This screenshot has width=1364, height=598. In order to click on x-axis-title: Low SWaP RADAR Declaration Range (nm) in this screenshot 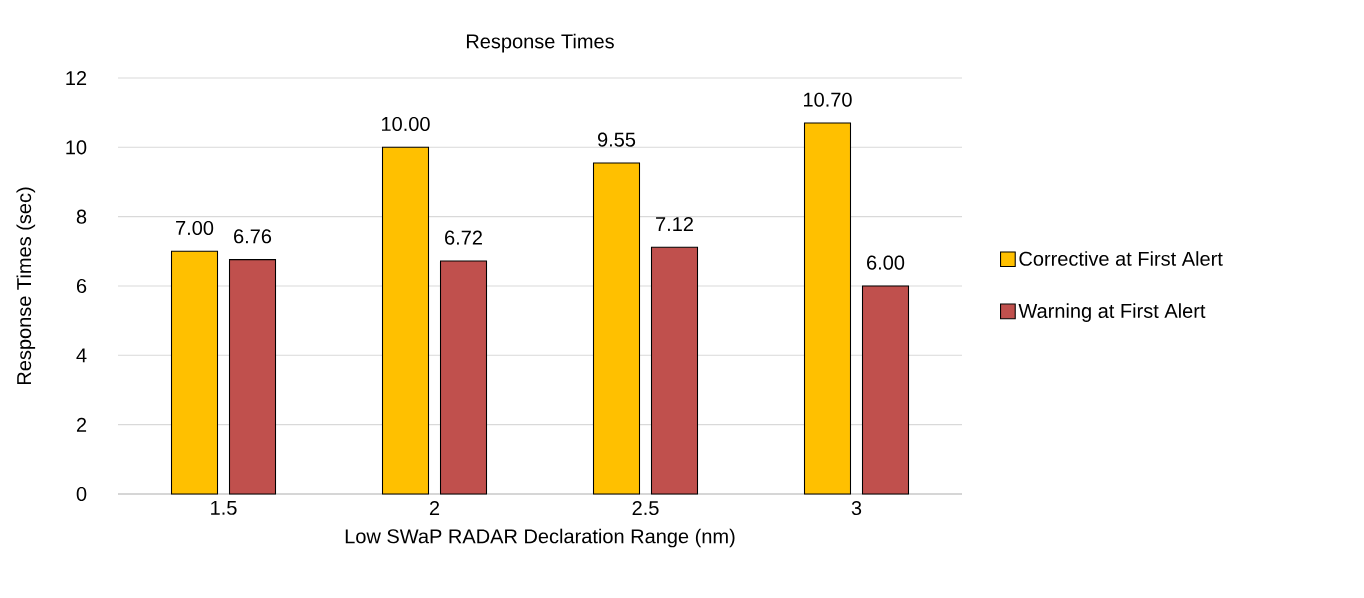, I will do `click(540, 538)`.